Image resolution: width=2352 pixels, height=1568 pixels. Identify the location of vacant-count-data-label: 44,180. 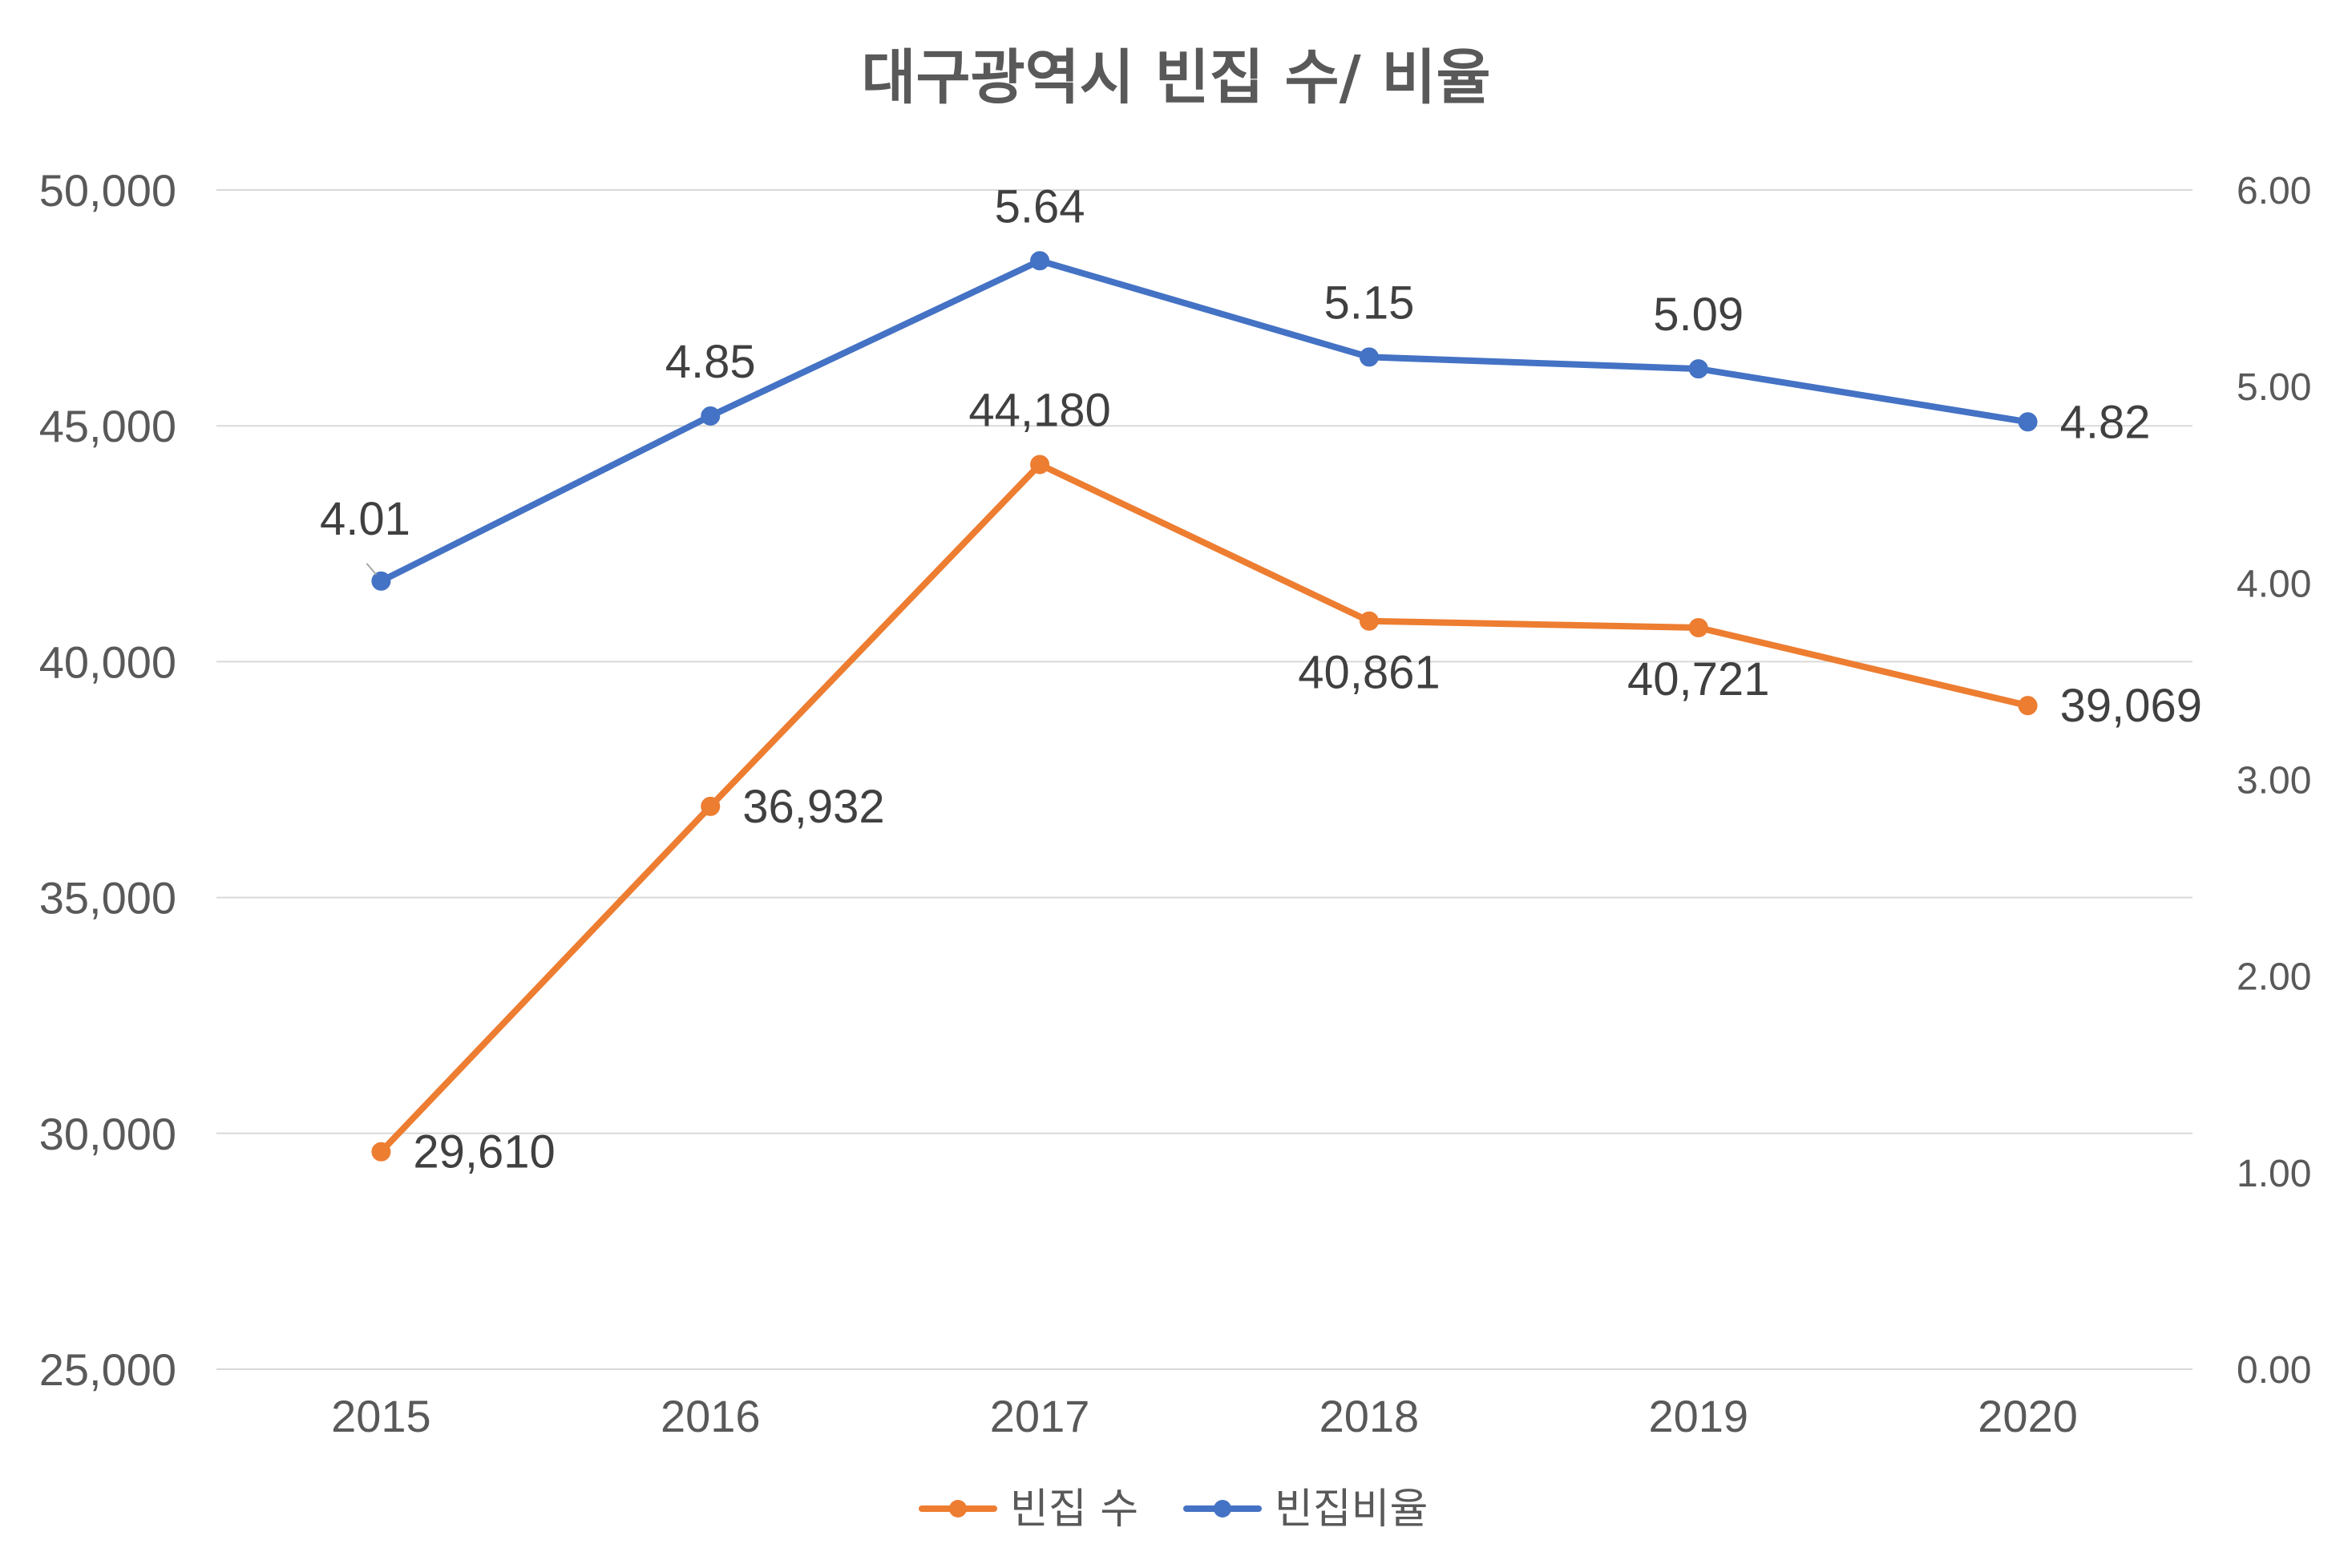
(1039, 410).